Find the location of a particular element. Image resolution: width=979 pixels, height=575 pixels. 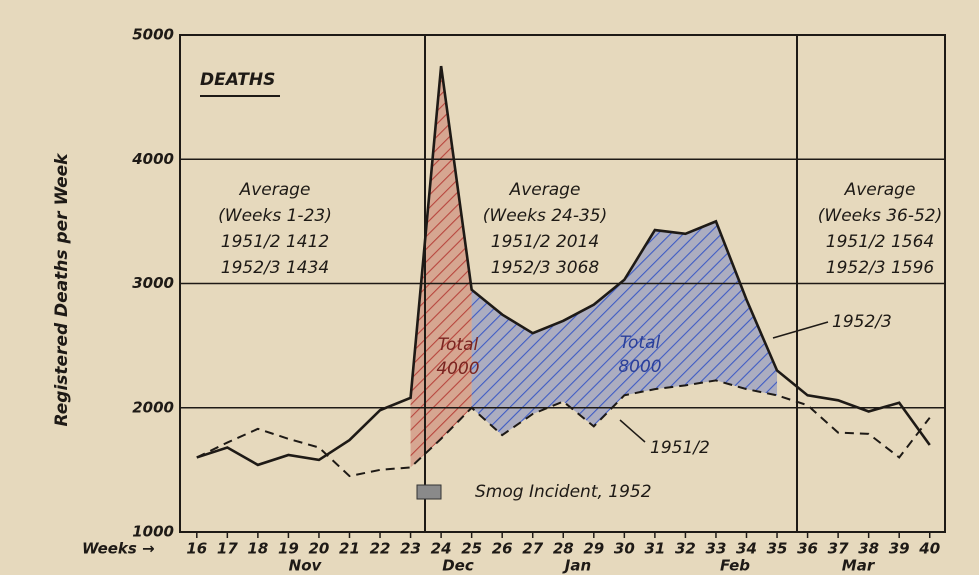

x-tick-label: 34 is located at coordinates (746, 549).